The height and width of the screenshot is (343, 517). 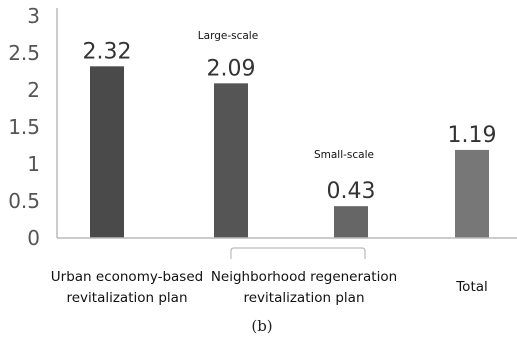 What do you see at coordinates (33, 238) in the screenshot?
I see `y-tick-label: 0` at bounding box center [33, 238].